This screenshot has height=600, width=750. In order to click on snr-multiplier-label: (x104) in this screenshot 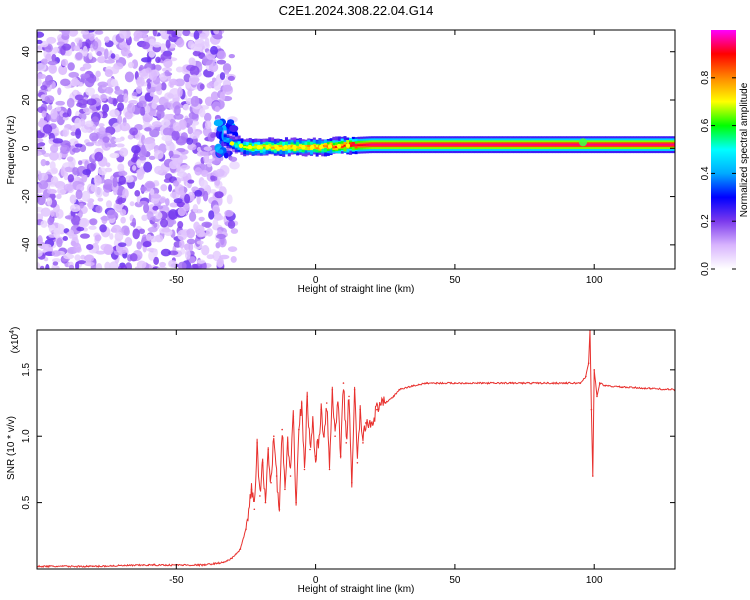, I will do `click(15, 340)`.